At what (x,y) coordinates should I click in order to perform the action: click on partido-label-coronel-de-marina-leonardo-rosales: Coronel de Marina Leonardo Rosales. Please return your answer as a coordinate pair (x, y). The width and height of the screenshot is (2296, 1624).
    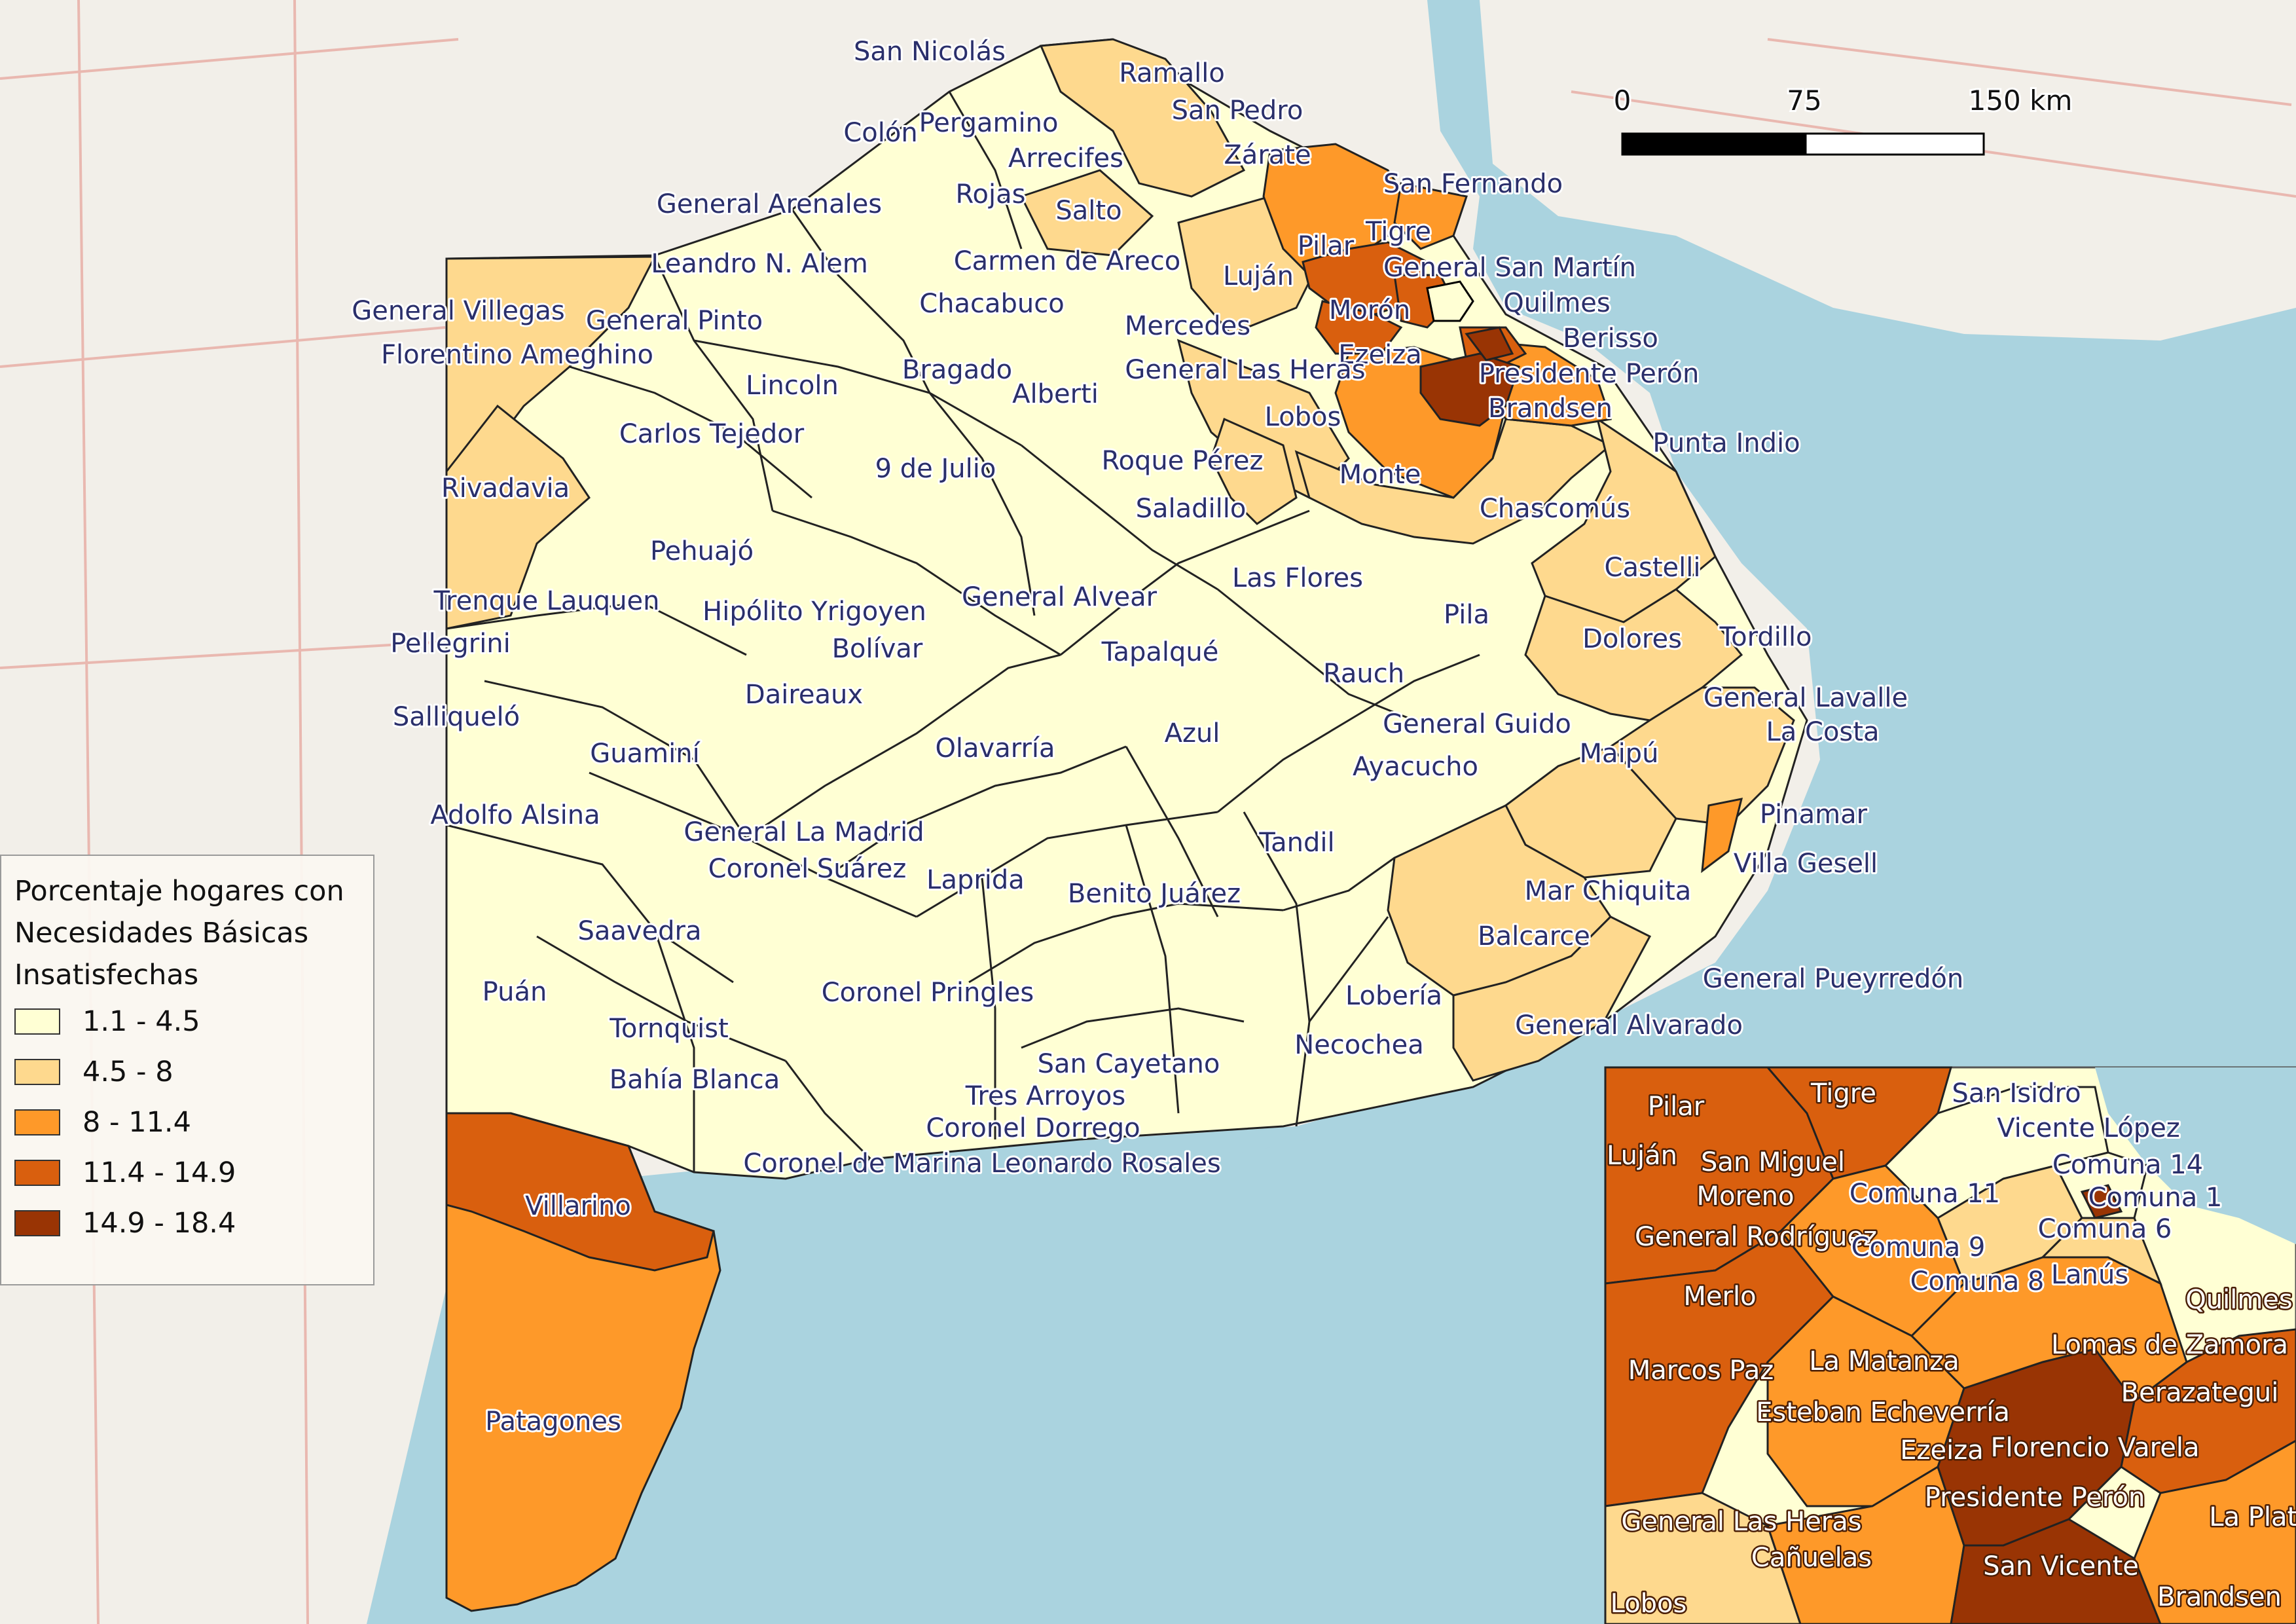
    Looking at the image, I should click on (981, 1164).